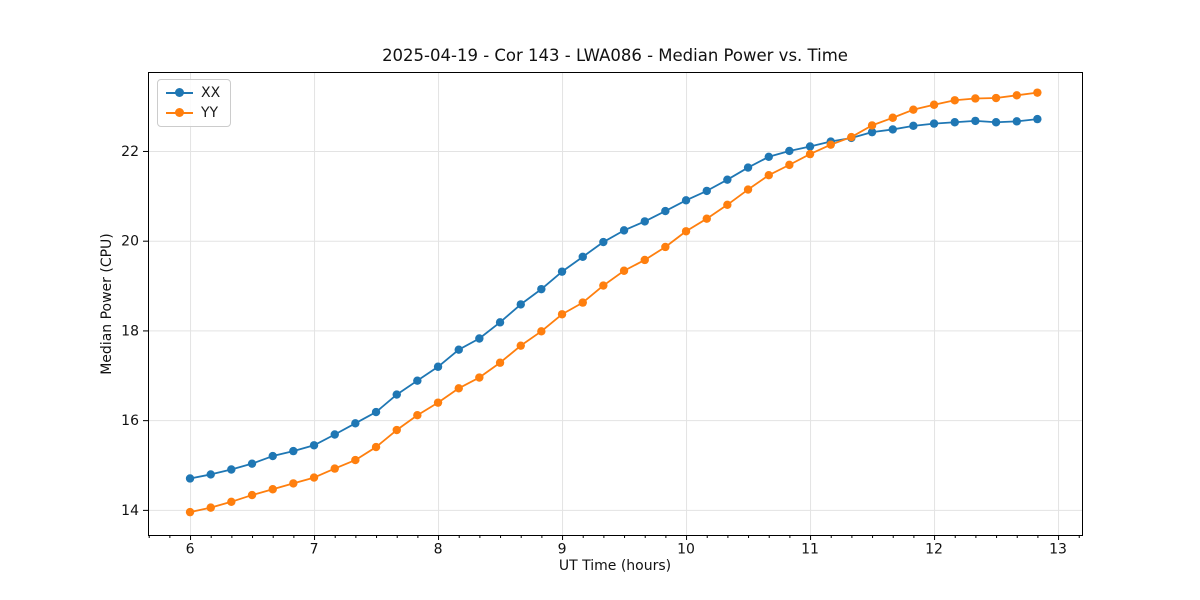 Image resolution: width=1200 pixels, height=600 pixels. Describe the element at coordinates (130, 331) in the screenshot. I see `y-tick-label: 18` at that location.